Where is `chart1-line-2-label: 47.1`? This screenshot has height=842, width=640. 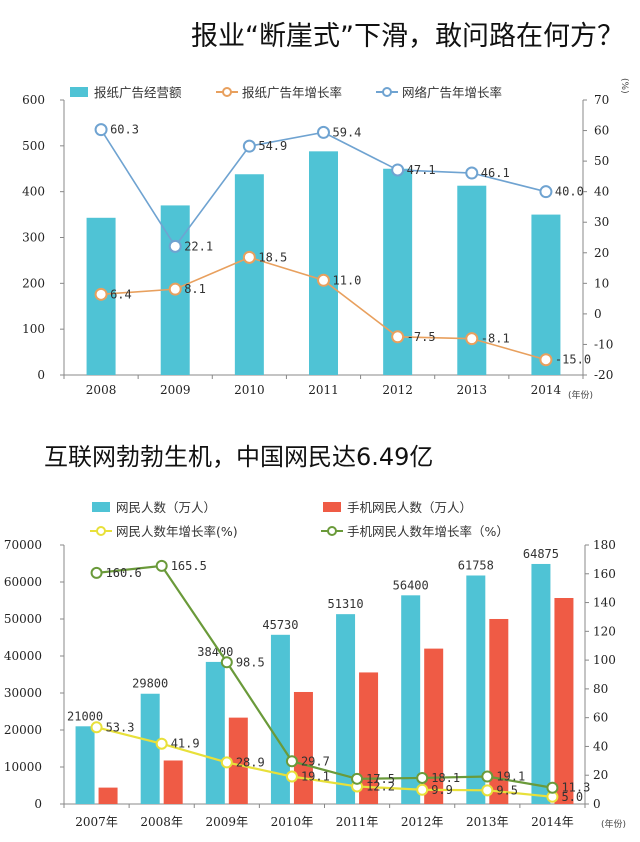
chart1-line-2-label: 47.1 is located at coordinates (421, 170).